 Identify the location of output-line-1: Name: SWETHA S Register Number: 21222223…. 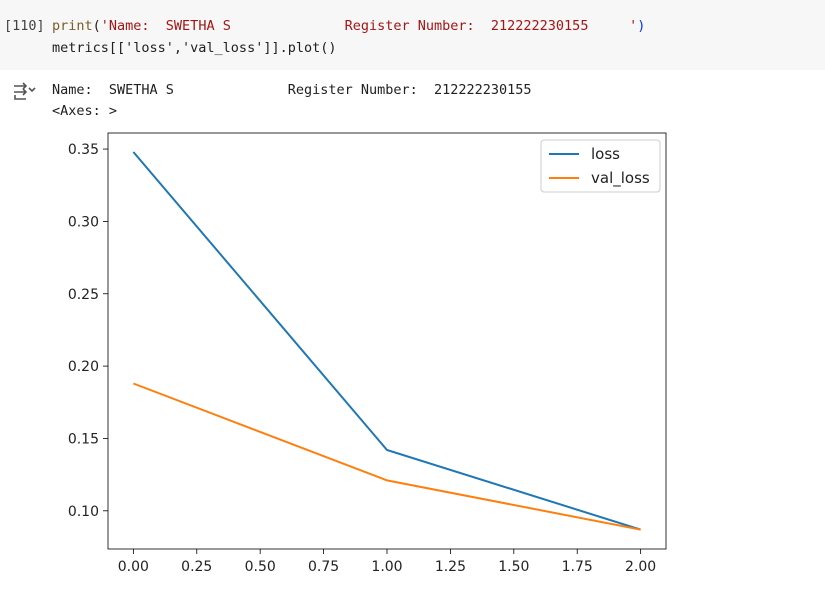
(292, 90).